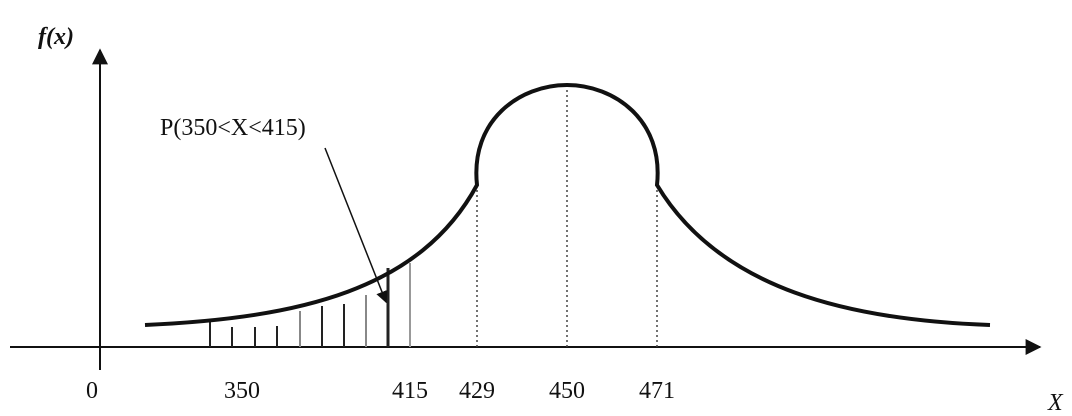 This screenshot has width=1072, height=416. Describe the element at coordinates (310, 305) in the screenshot. I see `hatch` at that location.